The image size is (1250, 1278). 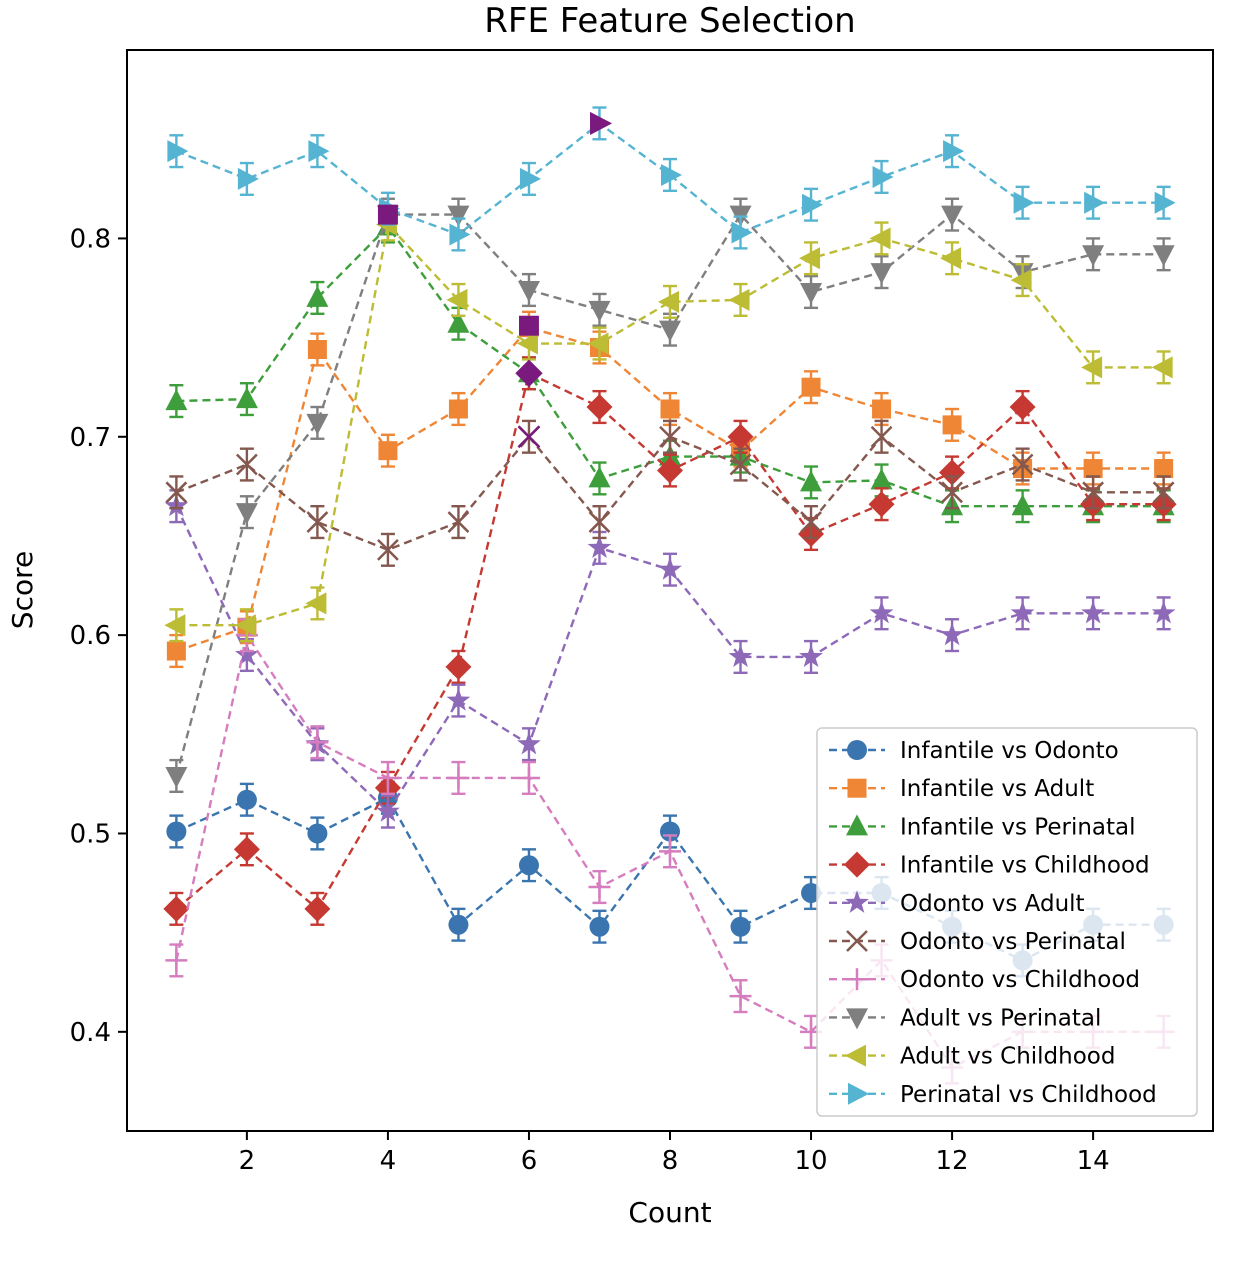 I want to click on y-tick-label: 0.4, so click(x=90, y=1033).